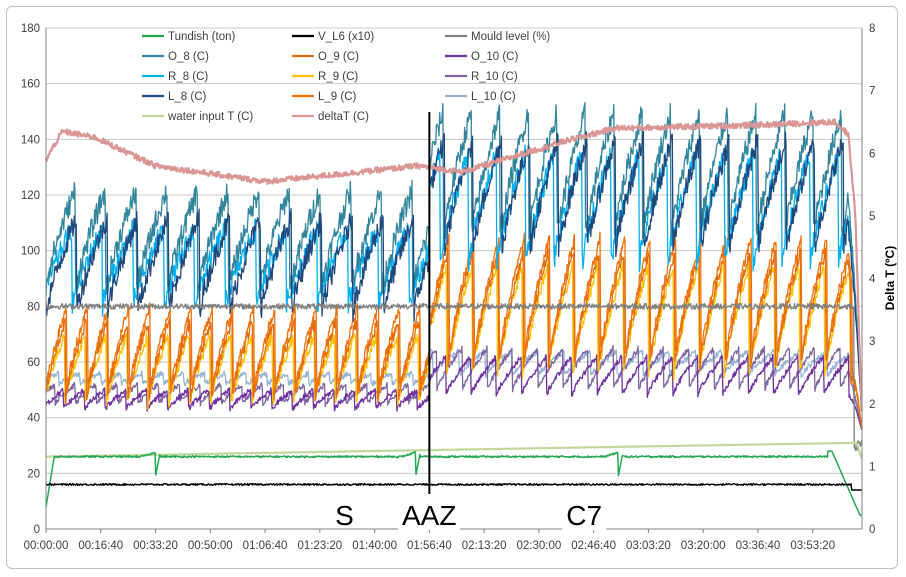 The width and height of the screenshot is (906, 577). I want to click on legend-label: O_9 (C), so click(338, 57).